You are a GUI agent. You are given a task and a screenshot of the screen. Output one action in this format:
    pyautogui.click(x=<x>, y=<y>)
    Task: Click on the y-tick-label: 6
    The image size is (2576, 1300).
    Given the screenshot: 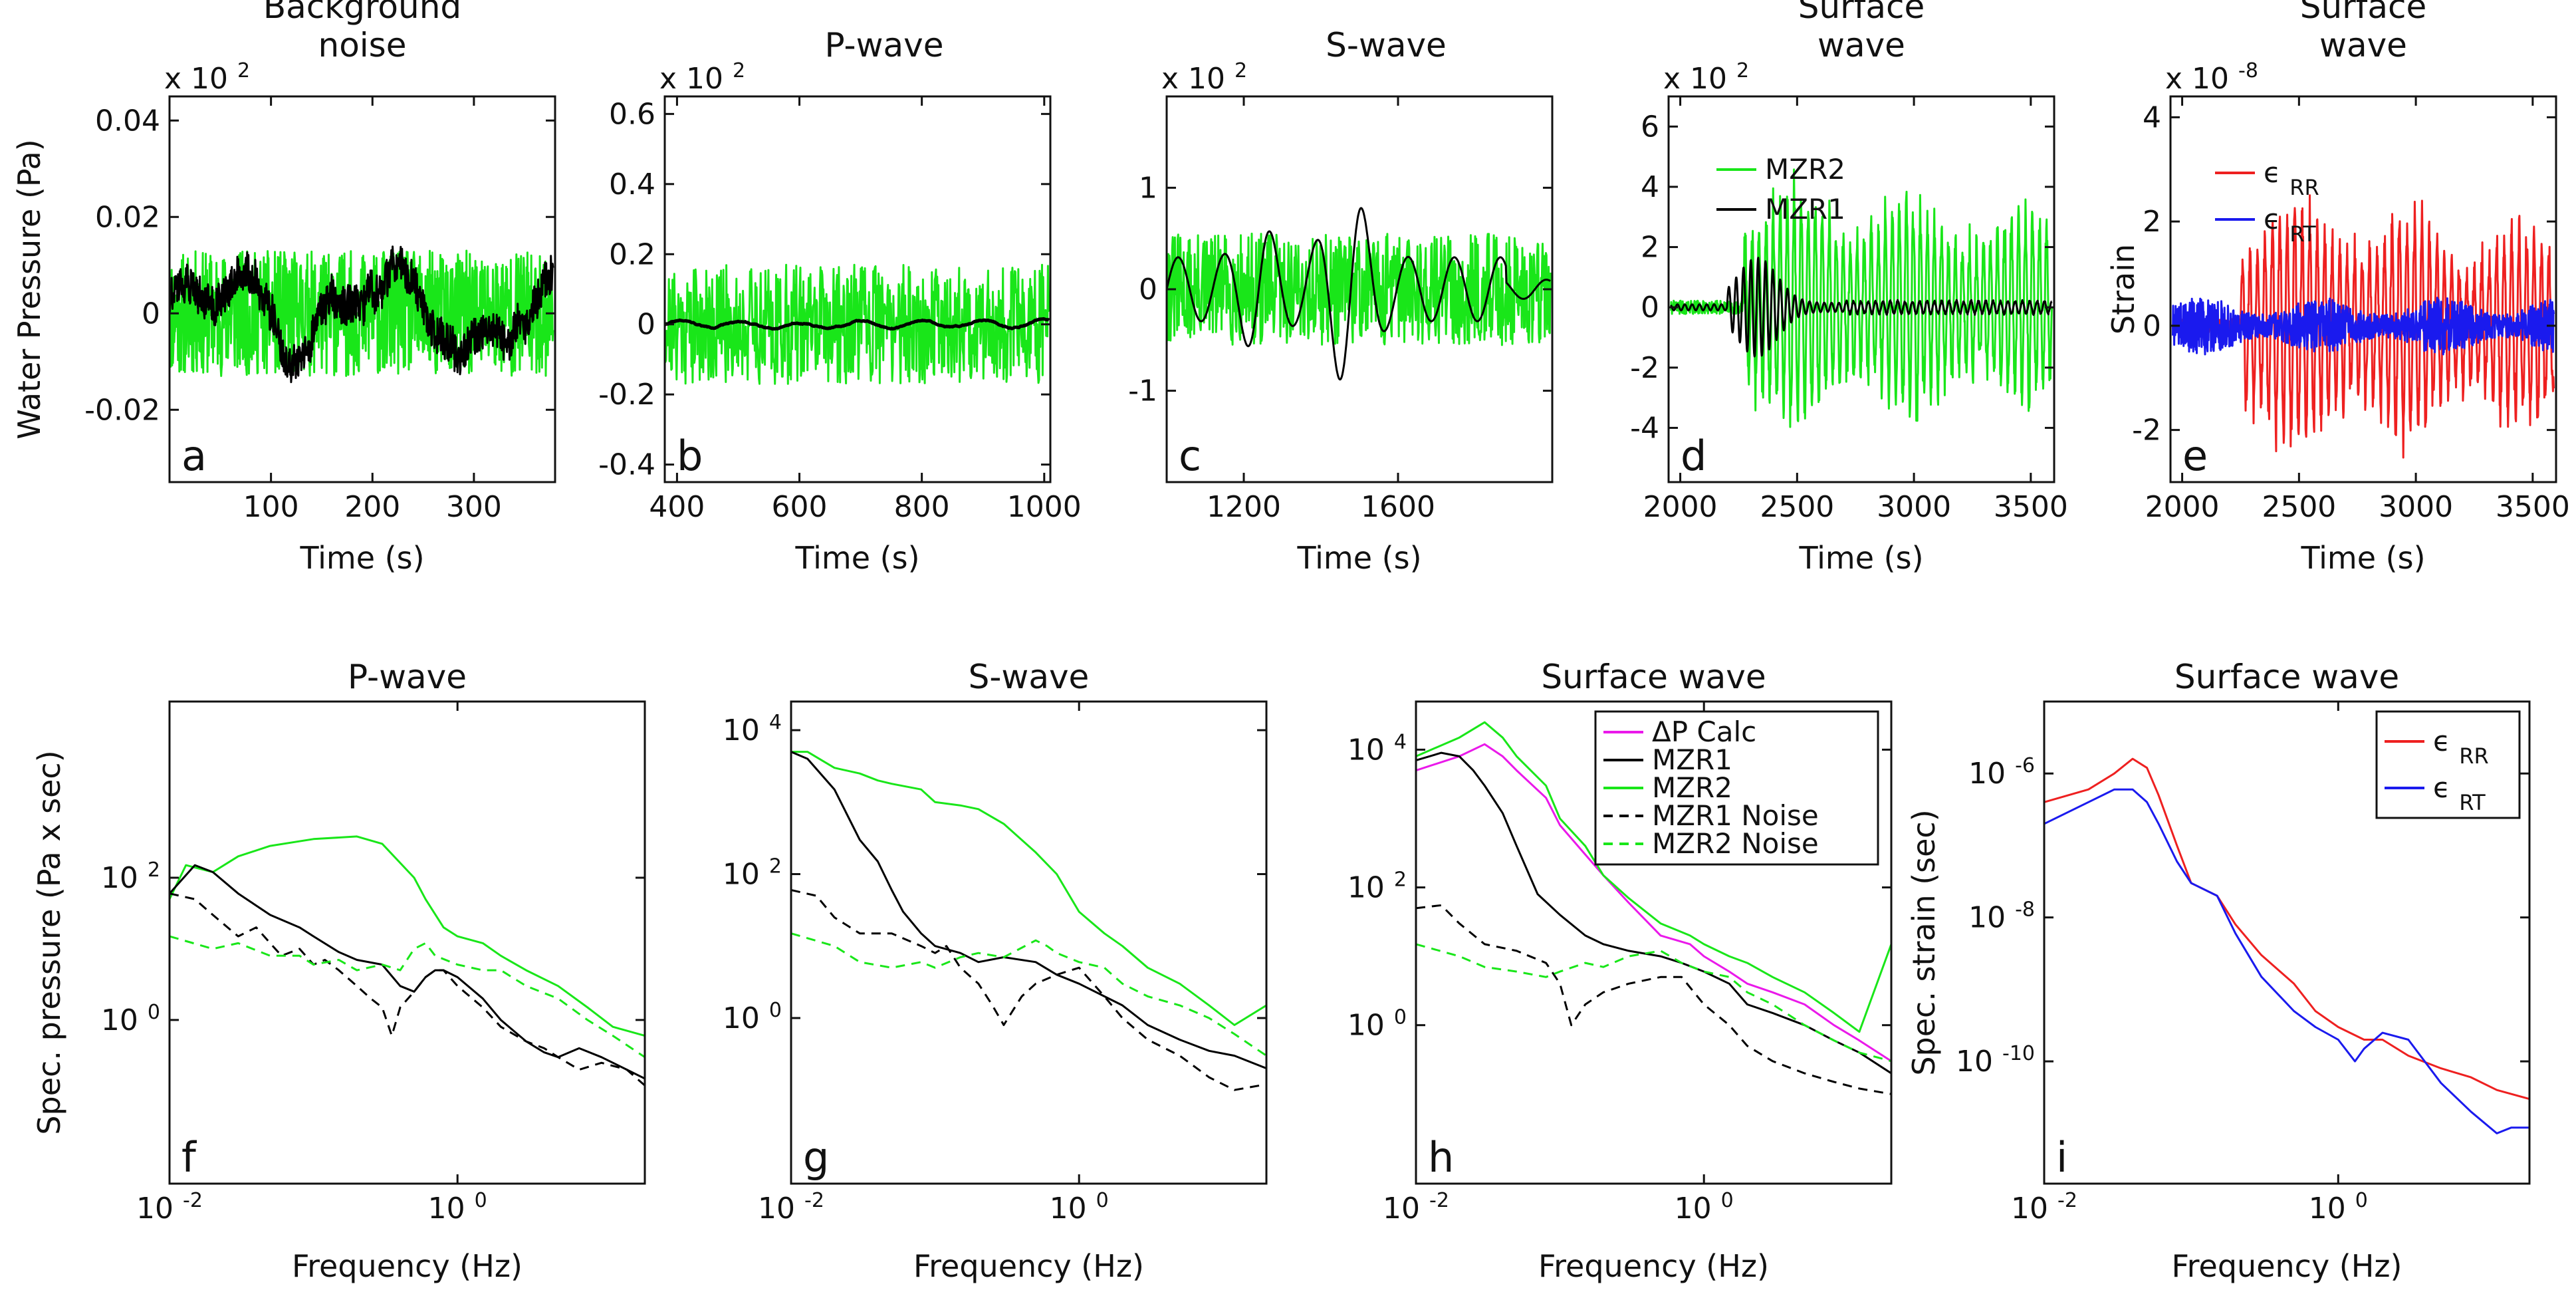 What is the action you would take?
    pyautogui.click(x=1650, y=127)
    